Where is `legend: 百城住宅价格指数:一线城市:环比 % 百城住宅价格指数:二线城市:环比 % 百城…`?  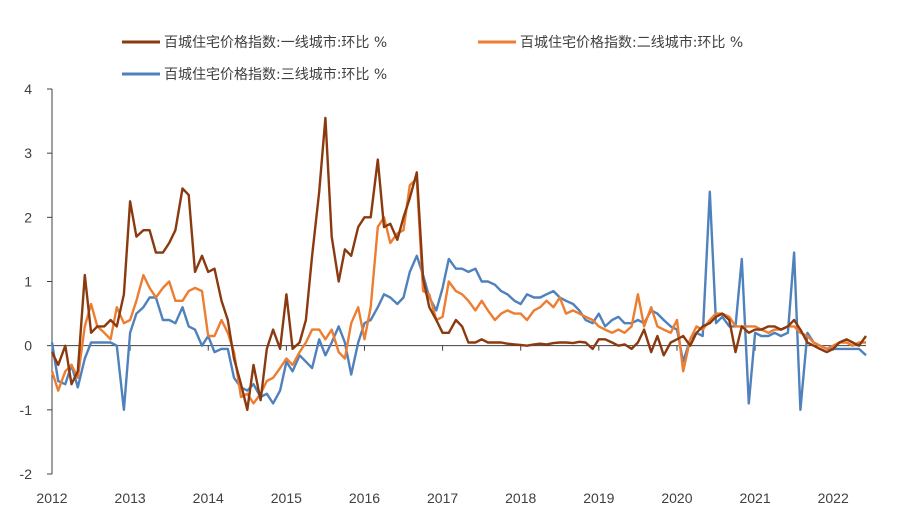
legend: 百城住宅价格指数:一线城市:环比 % 百城住宅价格指数:二线城市:环比 % 百城… is located at coordinates (432, 58).